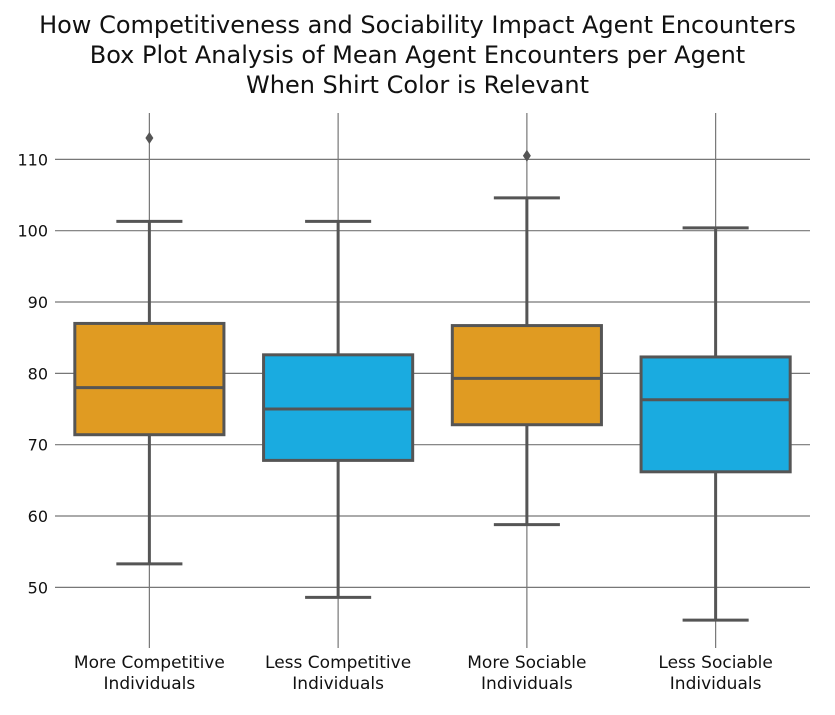  I want to click on x-tick-label-1-line-2: Individuals, so click(150, 684).